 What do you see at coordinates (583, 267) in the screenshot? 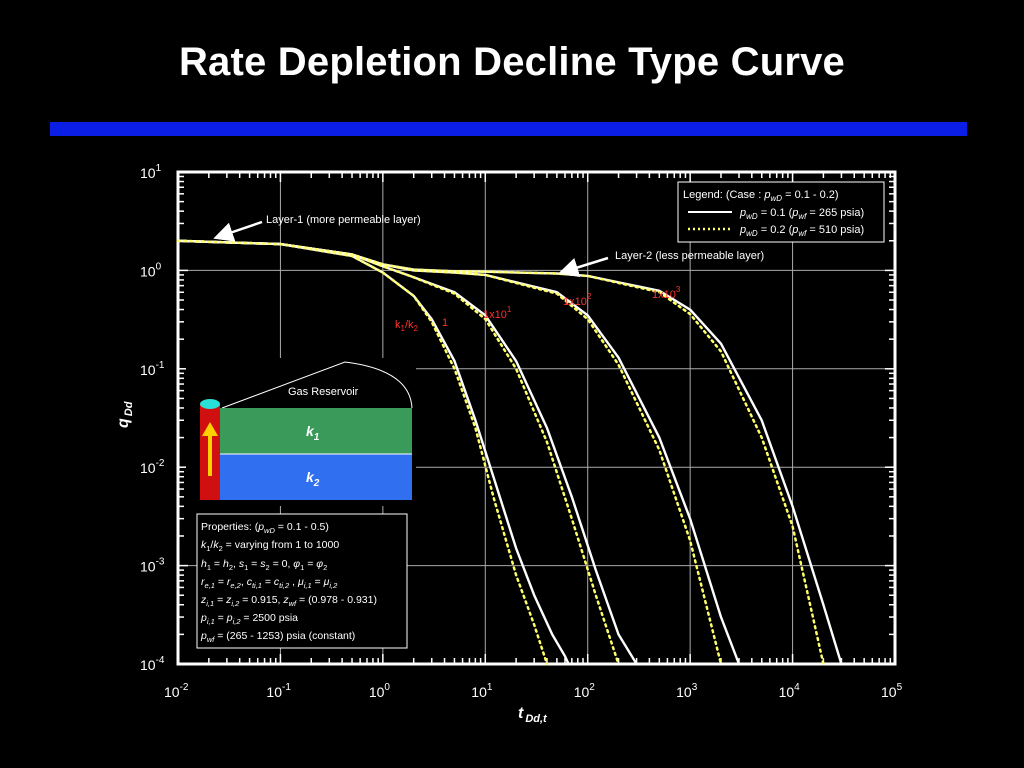
I see `layer2-arrow` at bounding box center [583, 267].